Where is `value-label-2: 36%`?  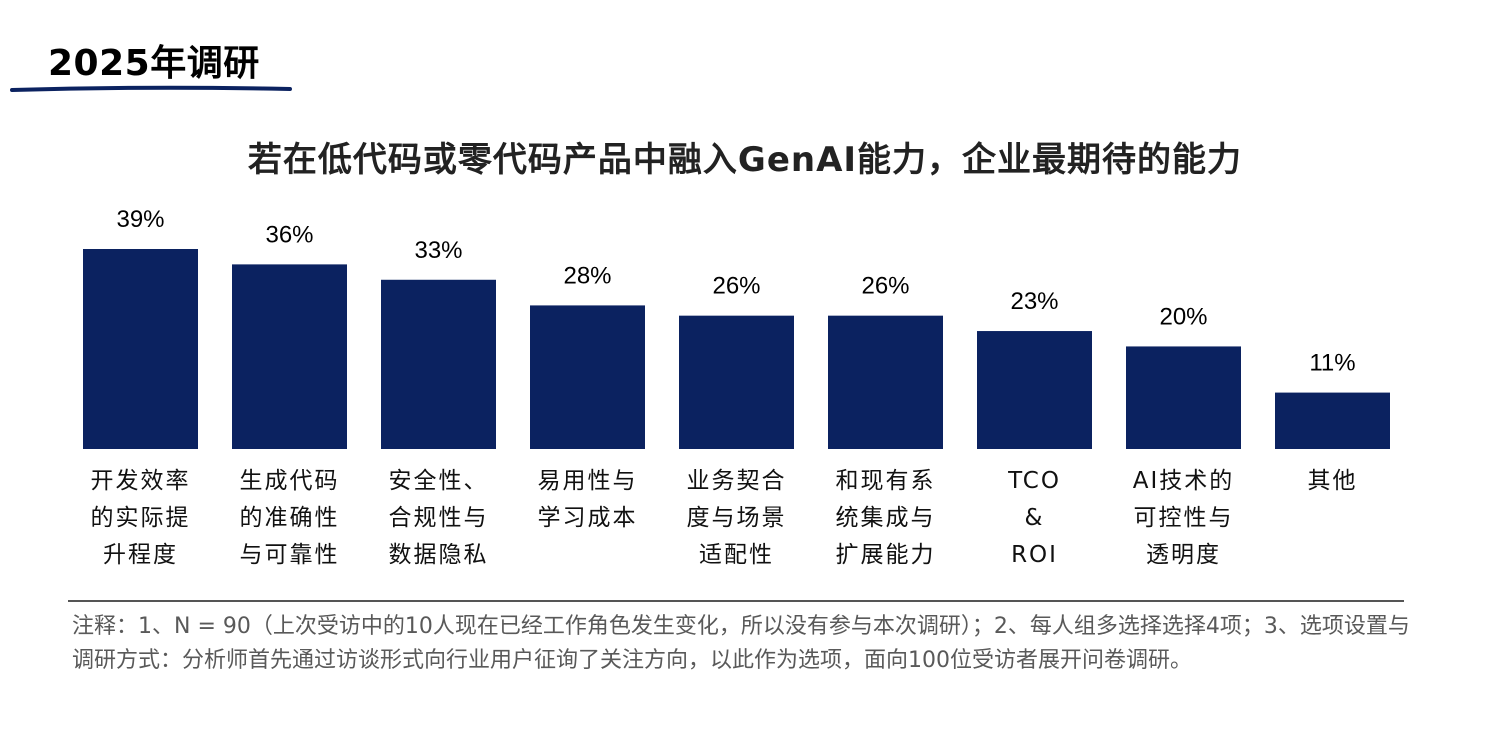
value-label-2: 36% is located at coordinates (289, 234).